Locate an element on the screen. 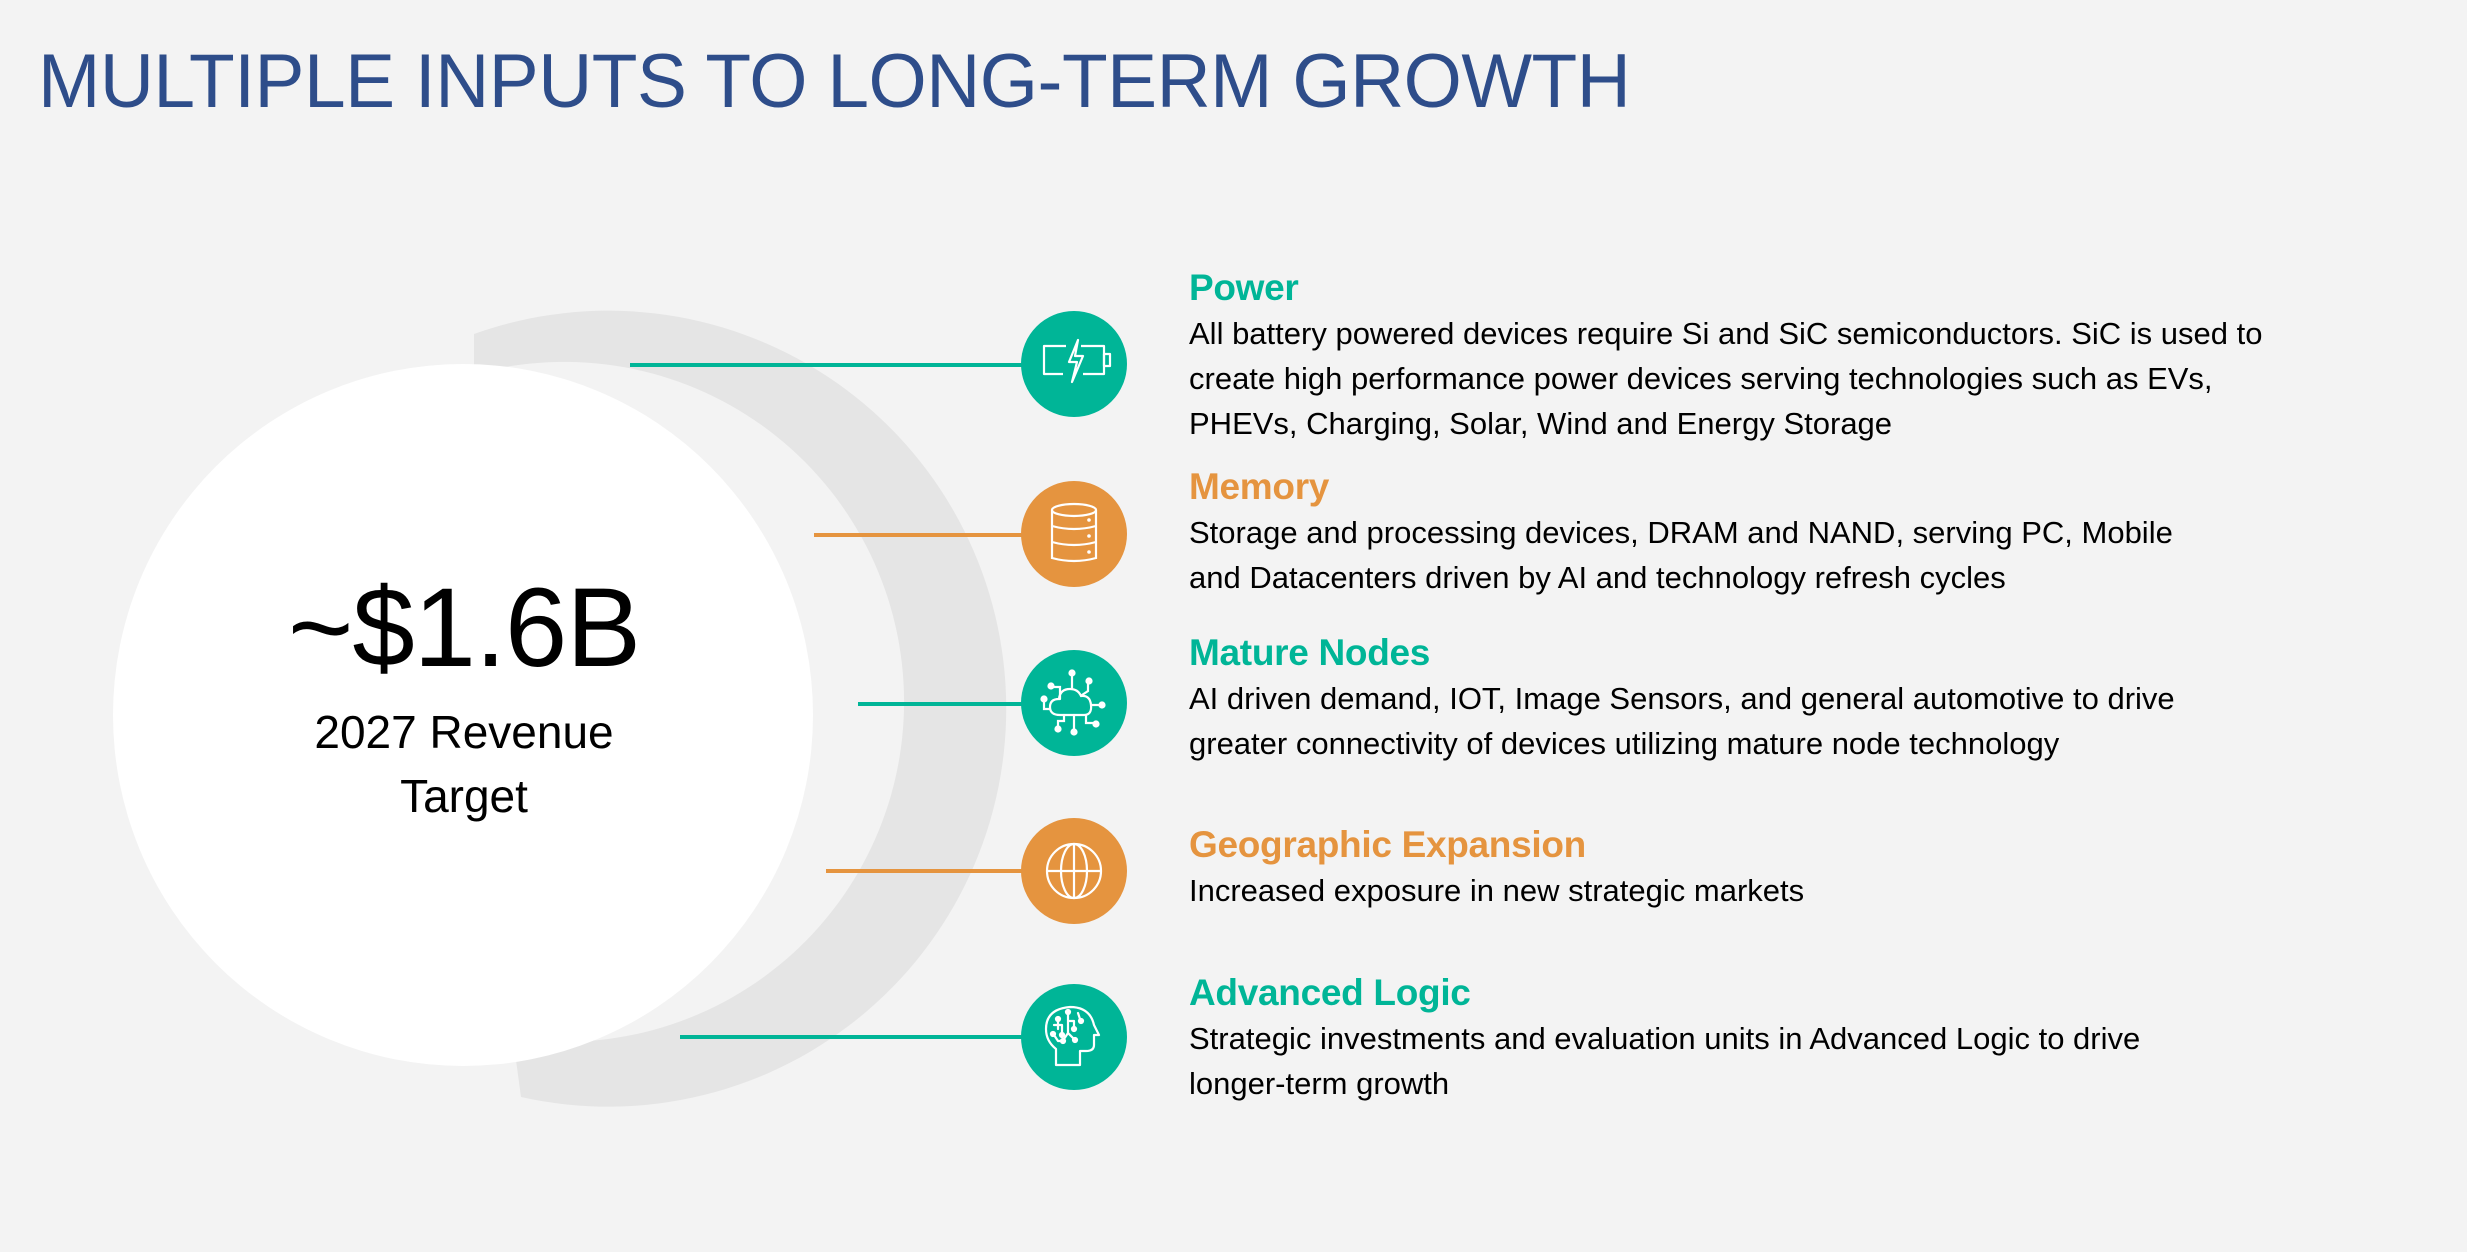 Image resolution: width=2467 pixels, height=1252 pixels. cloud-network-icon is located at coordinates (1073, 702).